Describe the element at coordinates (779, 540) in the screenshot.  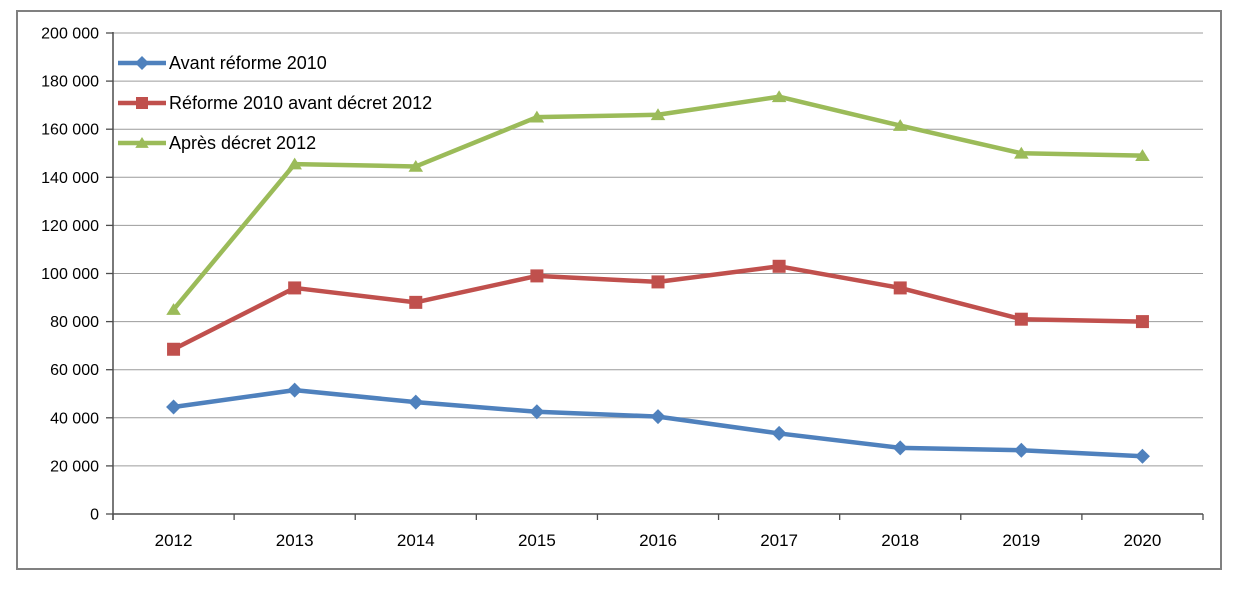
I see `x-axis-label: 2017` at that location.